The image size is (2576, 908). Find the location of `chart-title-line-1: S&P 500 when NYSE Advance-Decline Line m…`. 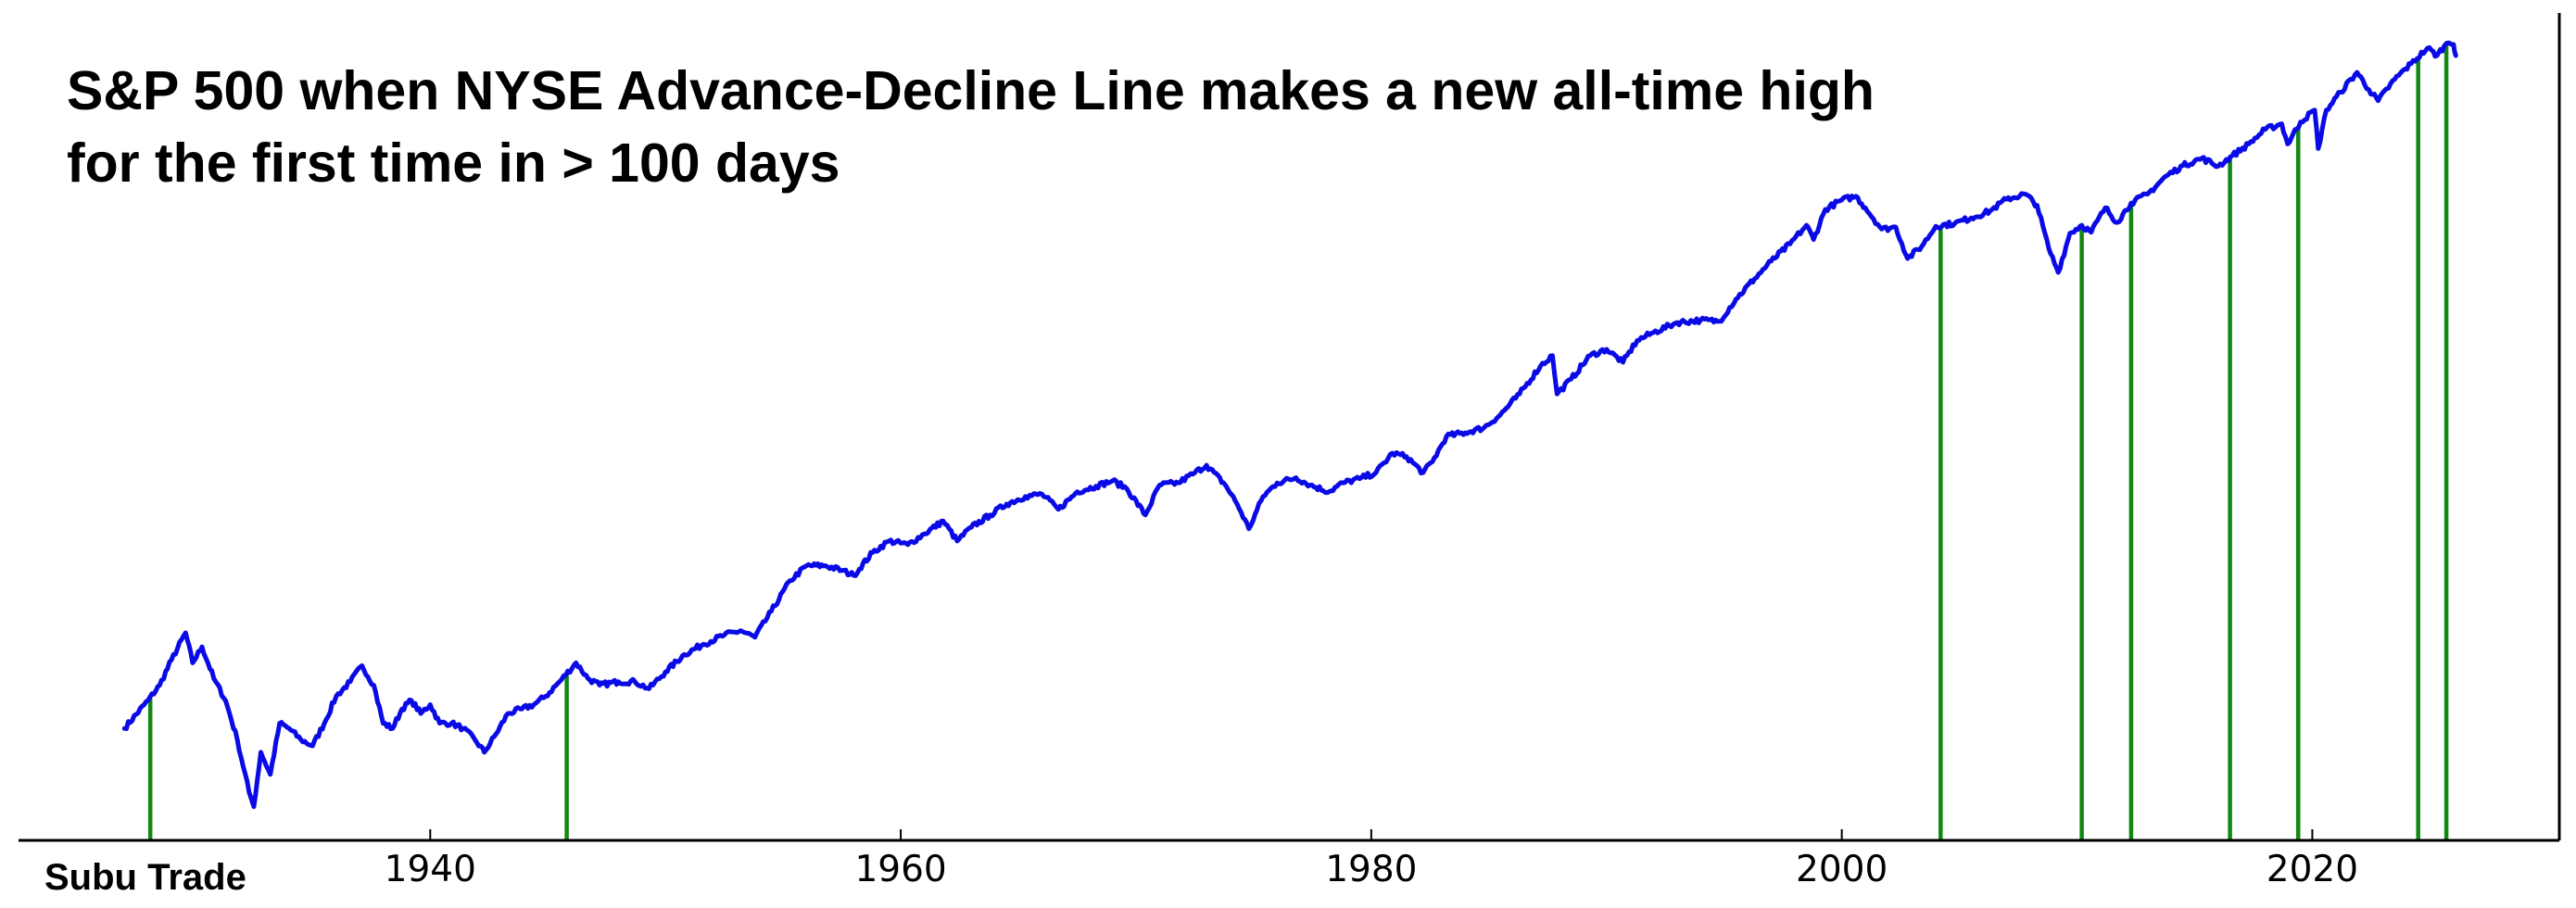

chart-title-line-1: S&P 500 when NYSE Advance-Decline Line m… is located at coordinates (971, 90).